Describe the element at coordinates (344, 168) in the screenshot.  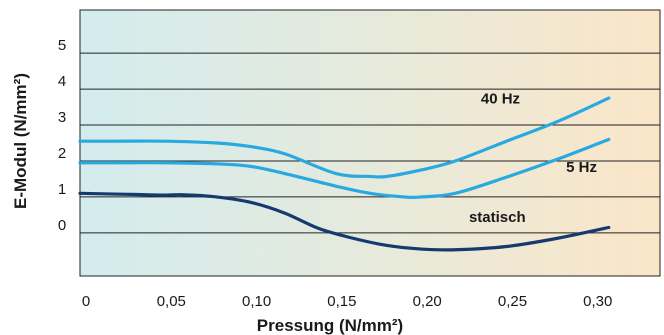
I see `series-line-5-hz` at that location.